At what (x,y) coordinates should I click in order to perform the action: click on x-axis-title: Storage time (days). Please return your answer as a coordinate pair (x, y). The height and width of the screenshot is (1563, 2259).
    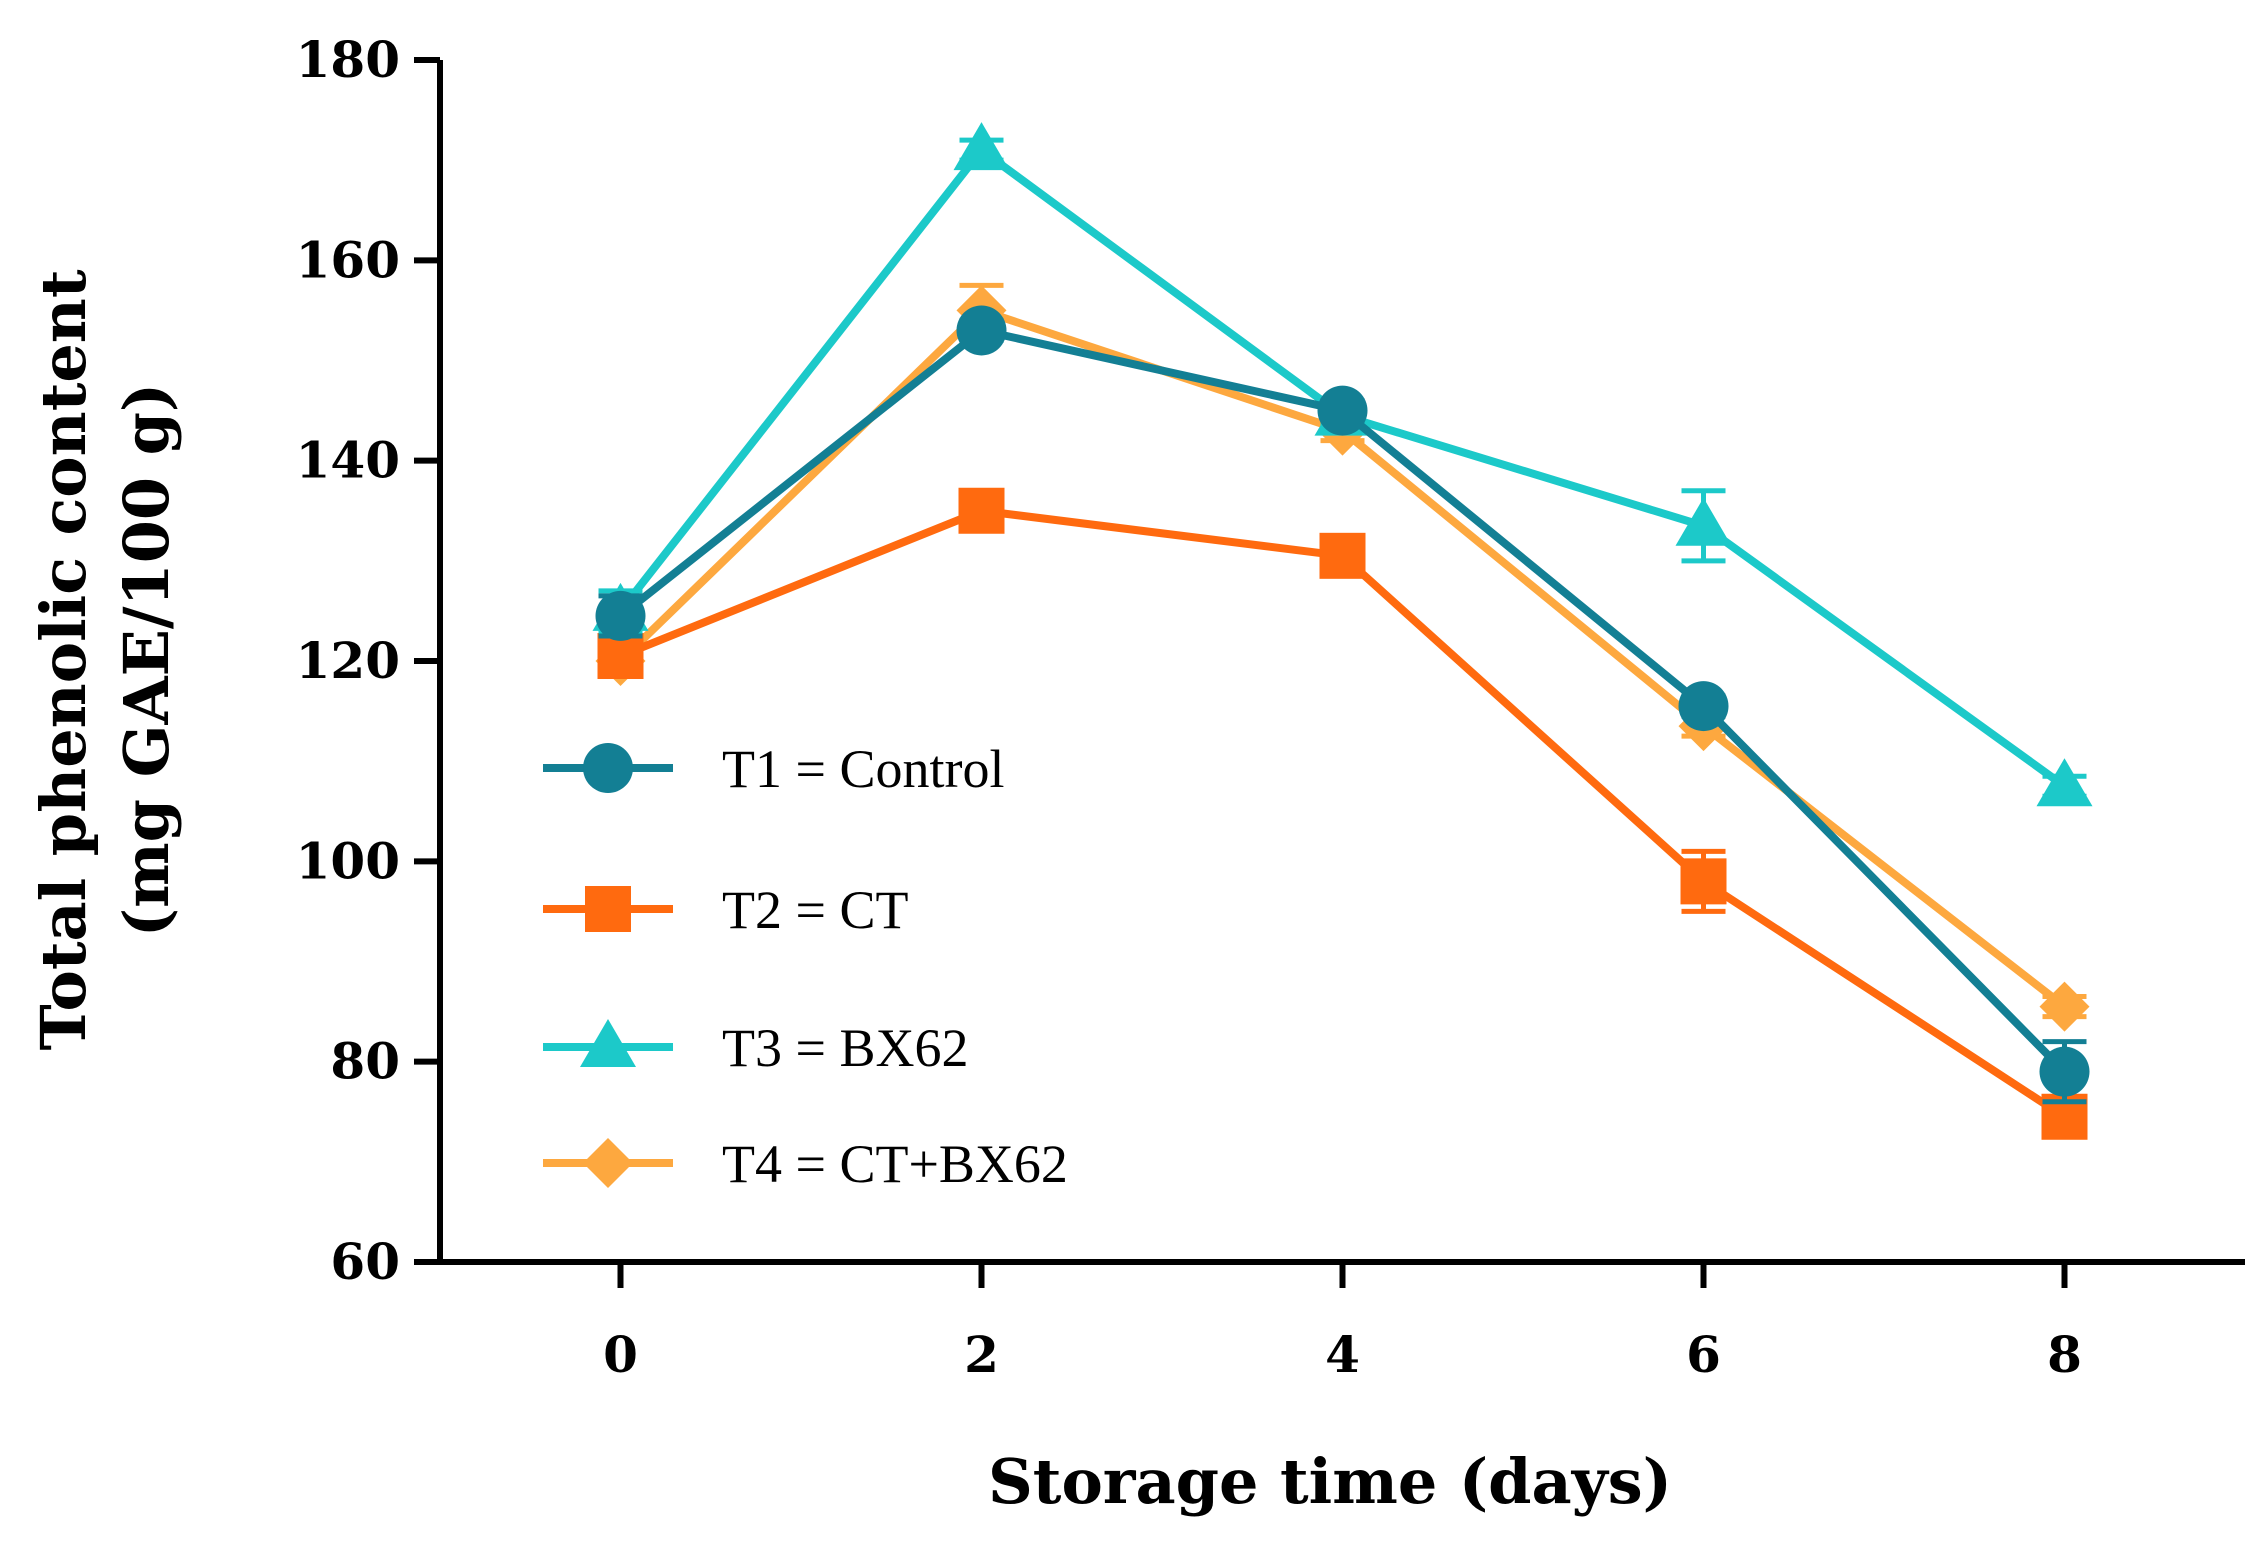
    Looking at the image, I should click on (1330, 1481).